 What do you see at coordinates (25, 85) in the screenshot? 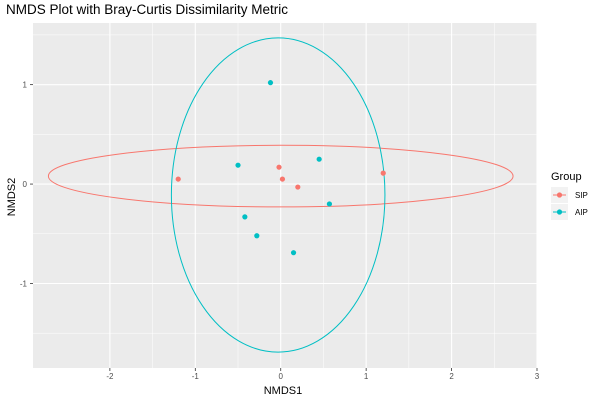
I see `y-tick-label: 1` at bounding box center [25, 85].